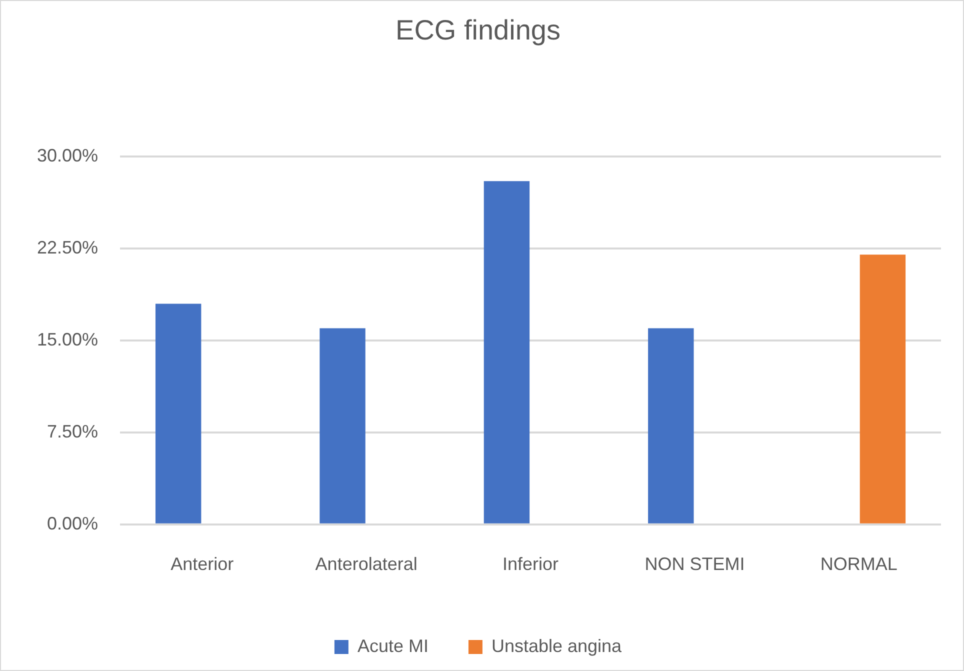 Image resolution: width=964 pixels, height=671 pixels. I want to click on y-tick-label: 22.50%, so click(67, 248).